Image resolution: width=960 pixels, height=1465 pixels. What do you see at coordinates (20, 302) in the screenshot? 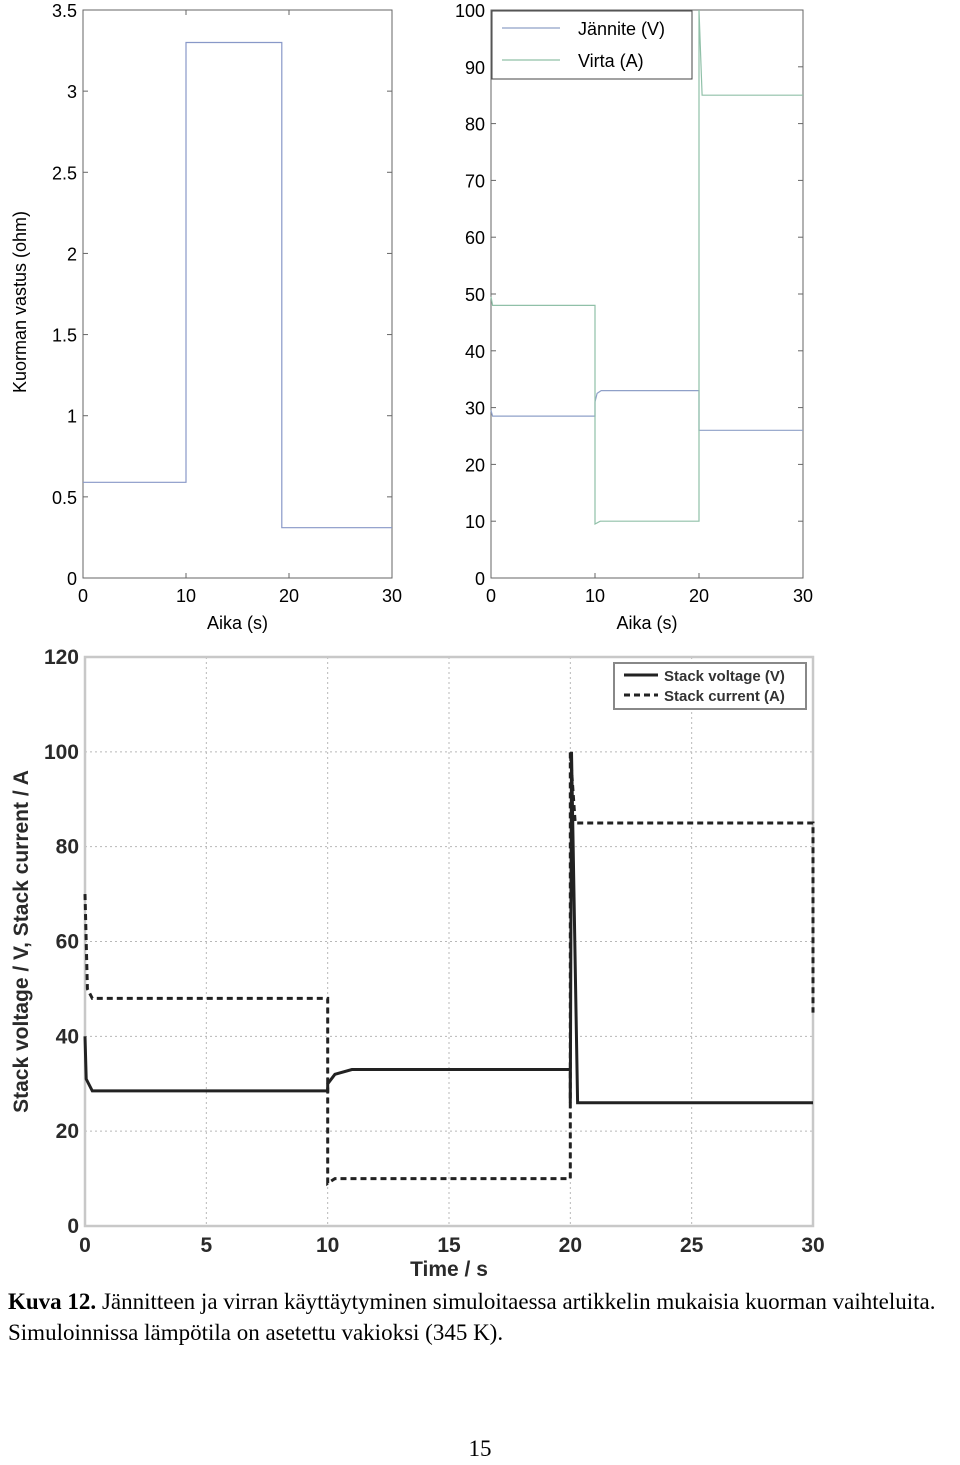
I see `y-axis-label: Kuorman vastus (ohm)` at bounding box center [20, 302].